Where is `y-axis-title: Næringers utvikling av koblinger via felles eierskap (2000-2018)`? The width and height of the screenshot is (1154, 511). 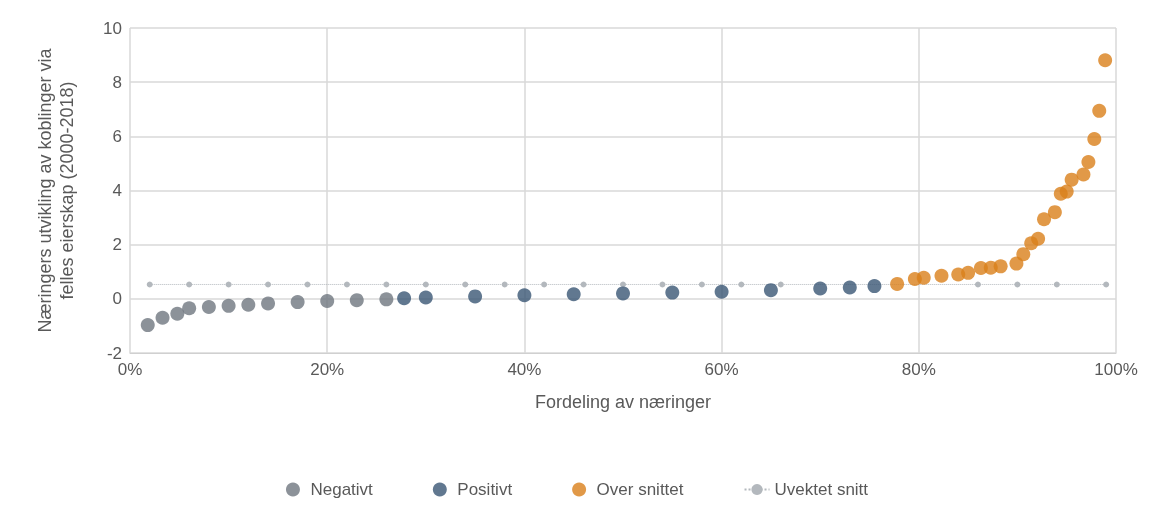 y-axis-title: Næringers utvikling av koblinger via felles eierskap (2000-2018) is located at coordinates (56, 190).